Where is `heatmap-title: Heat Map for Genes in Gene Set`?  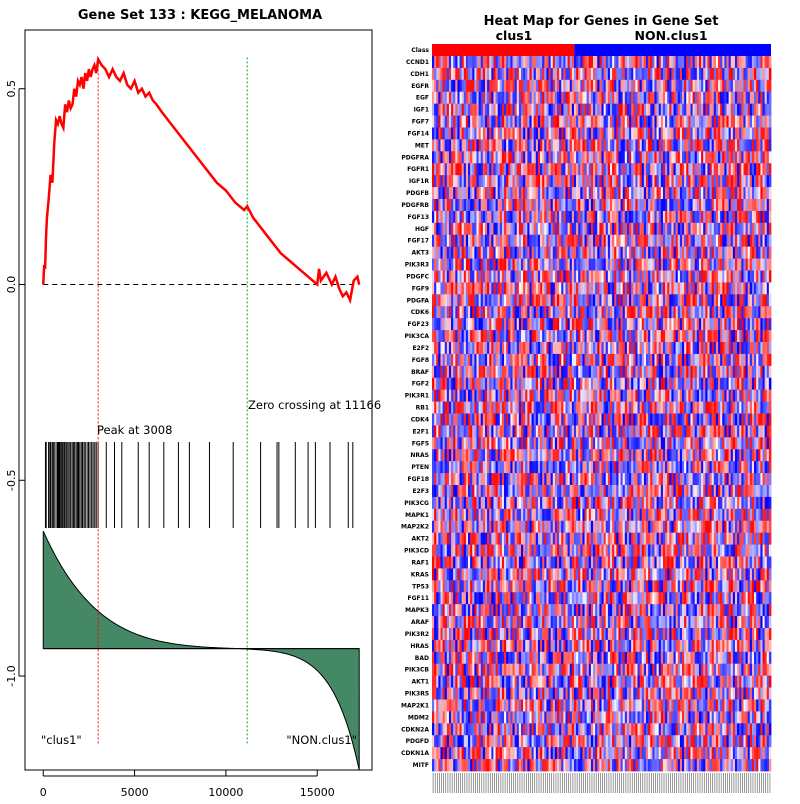 heatmap-title: Heat Map for Genes in Gene Set is located at coordinates (601, 21).